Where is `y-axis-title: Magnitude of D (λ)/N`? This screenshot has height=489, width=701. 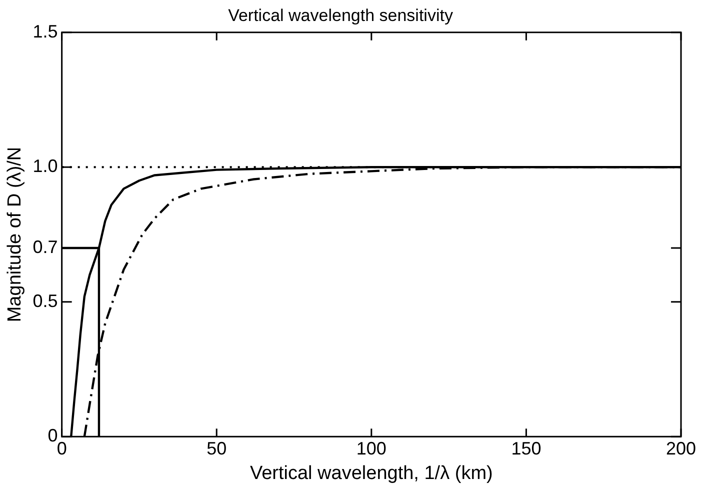
y-axis-title: Magnitude of D (λ)/N is located at coordinates (15, 234).